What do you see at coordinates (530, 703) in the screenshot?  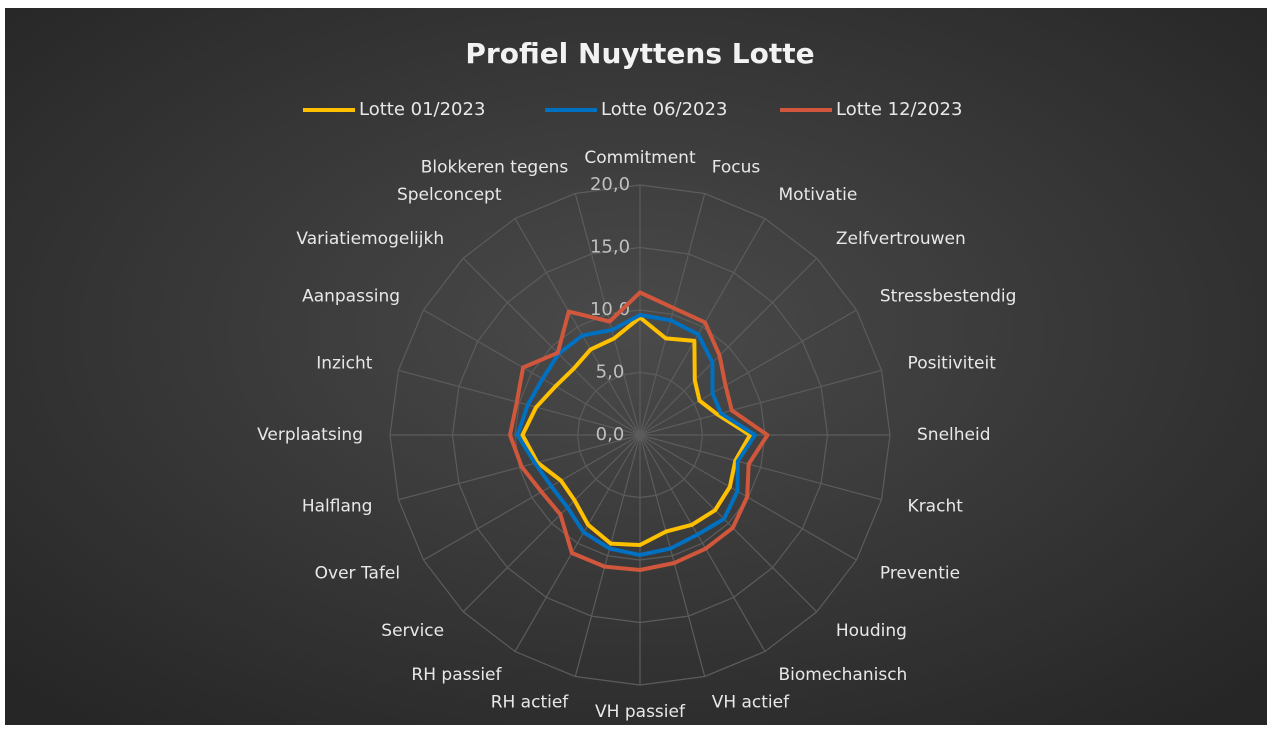 I see `category-label: RH actief` at bounding box center [530, 703].